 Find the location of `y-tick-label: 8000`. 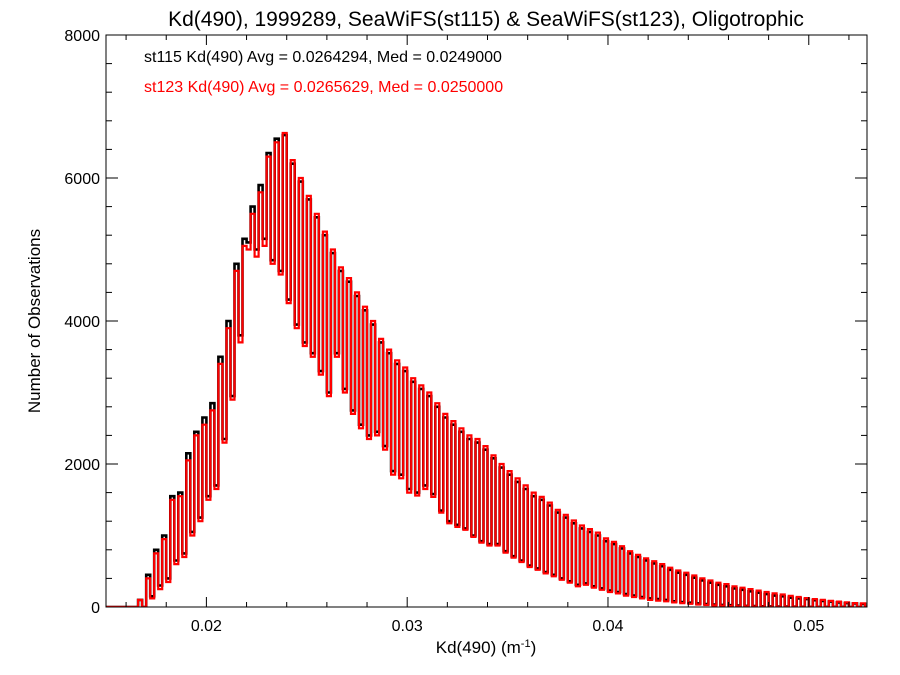

y-tick-label: 8000 is located at coordinates (82, 36).